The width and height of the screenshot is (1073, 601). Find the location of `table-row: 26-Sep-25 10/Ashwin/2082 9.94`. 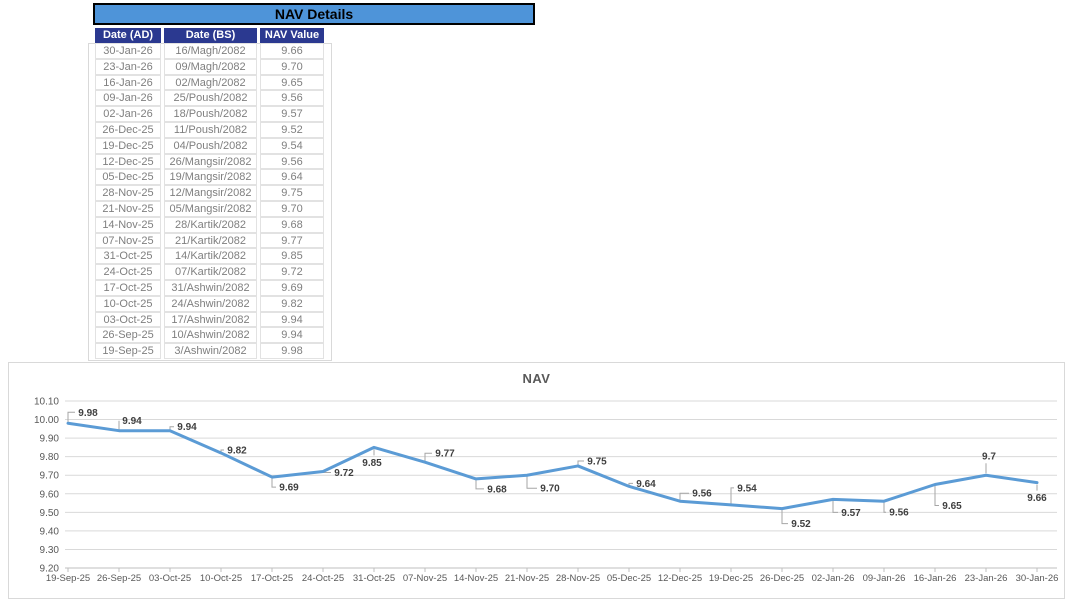

table-row: 26-Sep-25 10/Ashwin/2082 9.94 is located at coordinates (210, 335).